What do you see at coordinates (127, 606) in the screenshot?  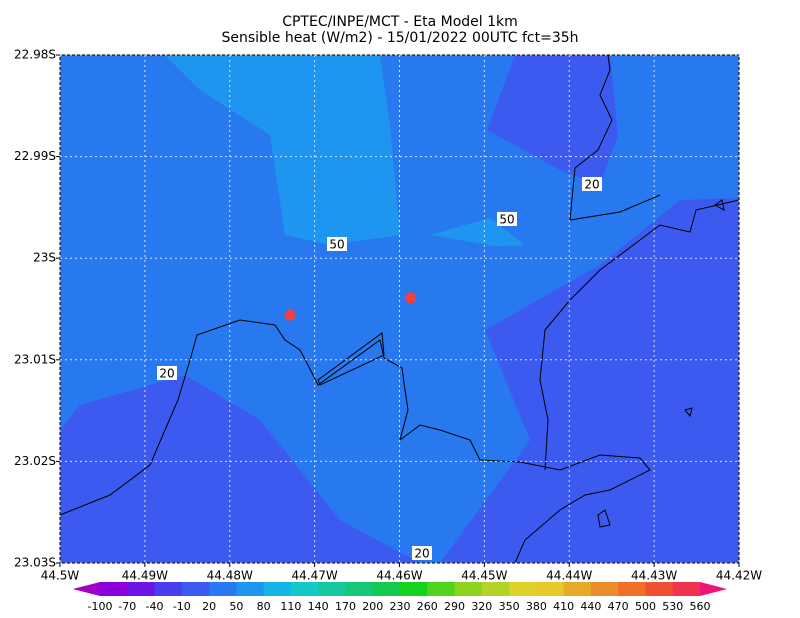 I see `colorbar-label: -70` at bounding box center [127, 606].